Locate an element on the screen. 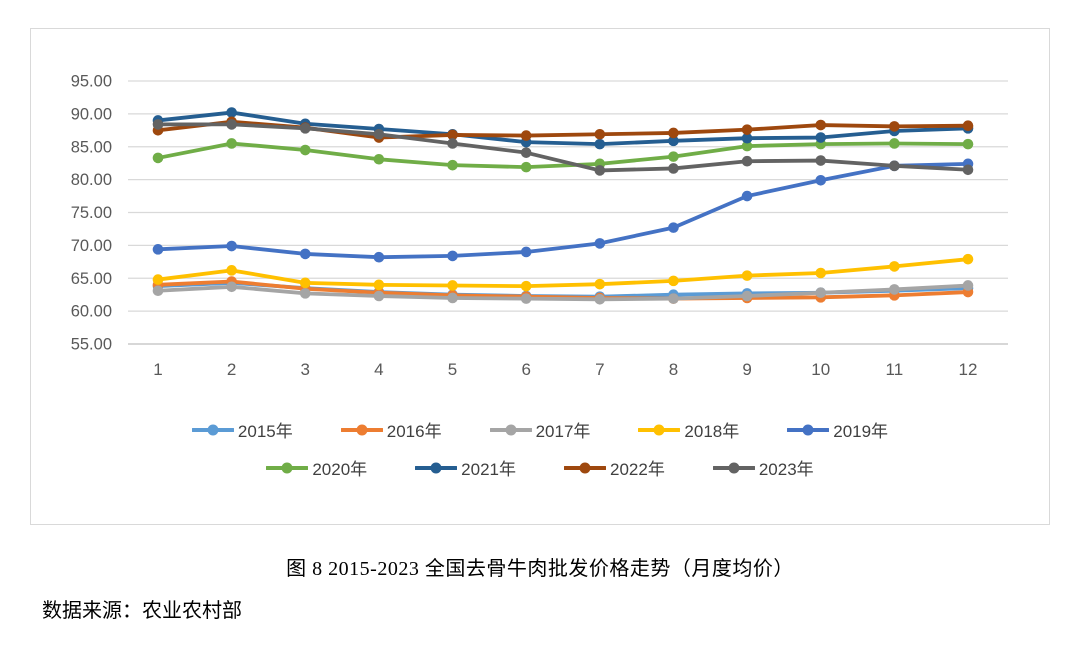 The height and width of the screenshot is (652, 1080). x-axis-tick-label: 9 is located at coordinates (746, 369).